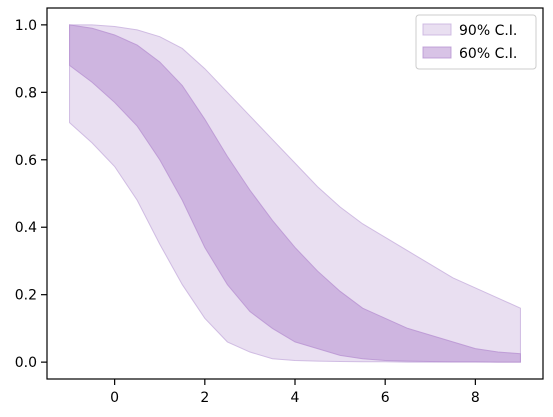  Describe the element at coordinates (295, 398) in the screenshot. I see `x-tick-label: 4` at that location.